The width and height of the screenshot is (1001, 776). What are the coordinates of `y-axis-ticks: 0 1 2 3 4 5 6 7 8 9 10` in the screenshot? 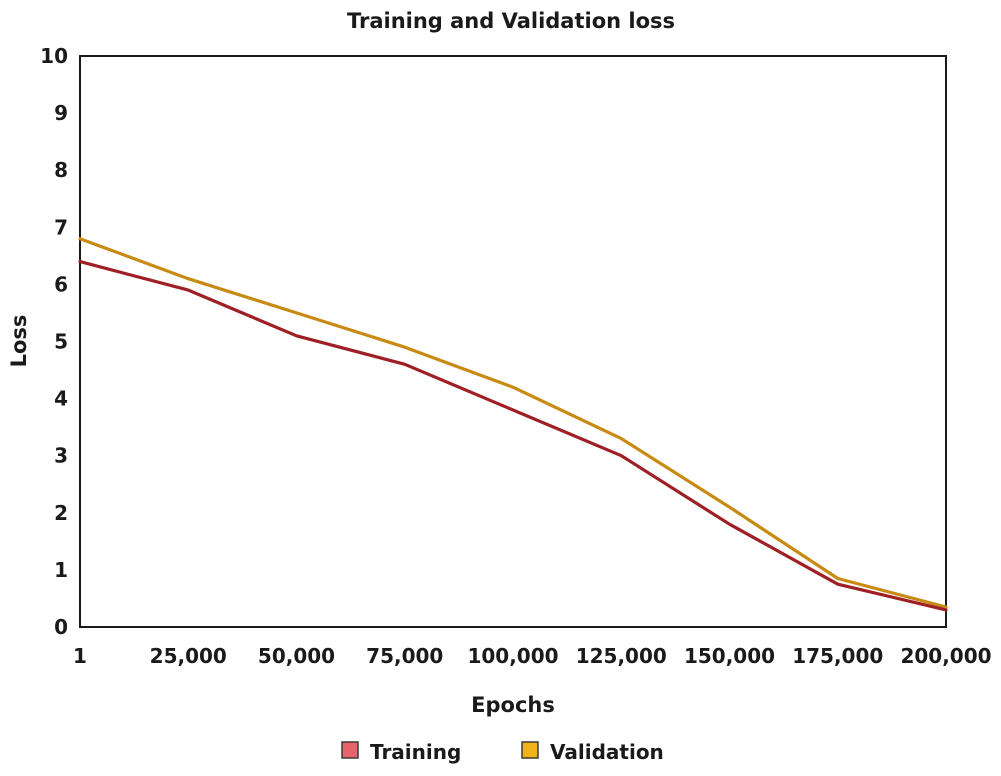 It's located at (54, 341).